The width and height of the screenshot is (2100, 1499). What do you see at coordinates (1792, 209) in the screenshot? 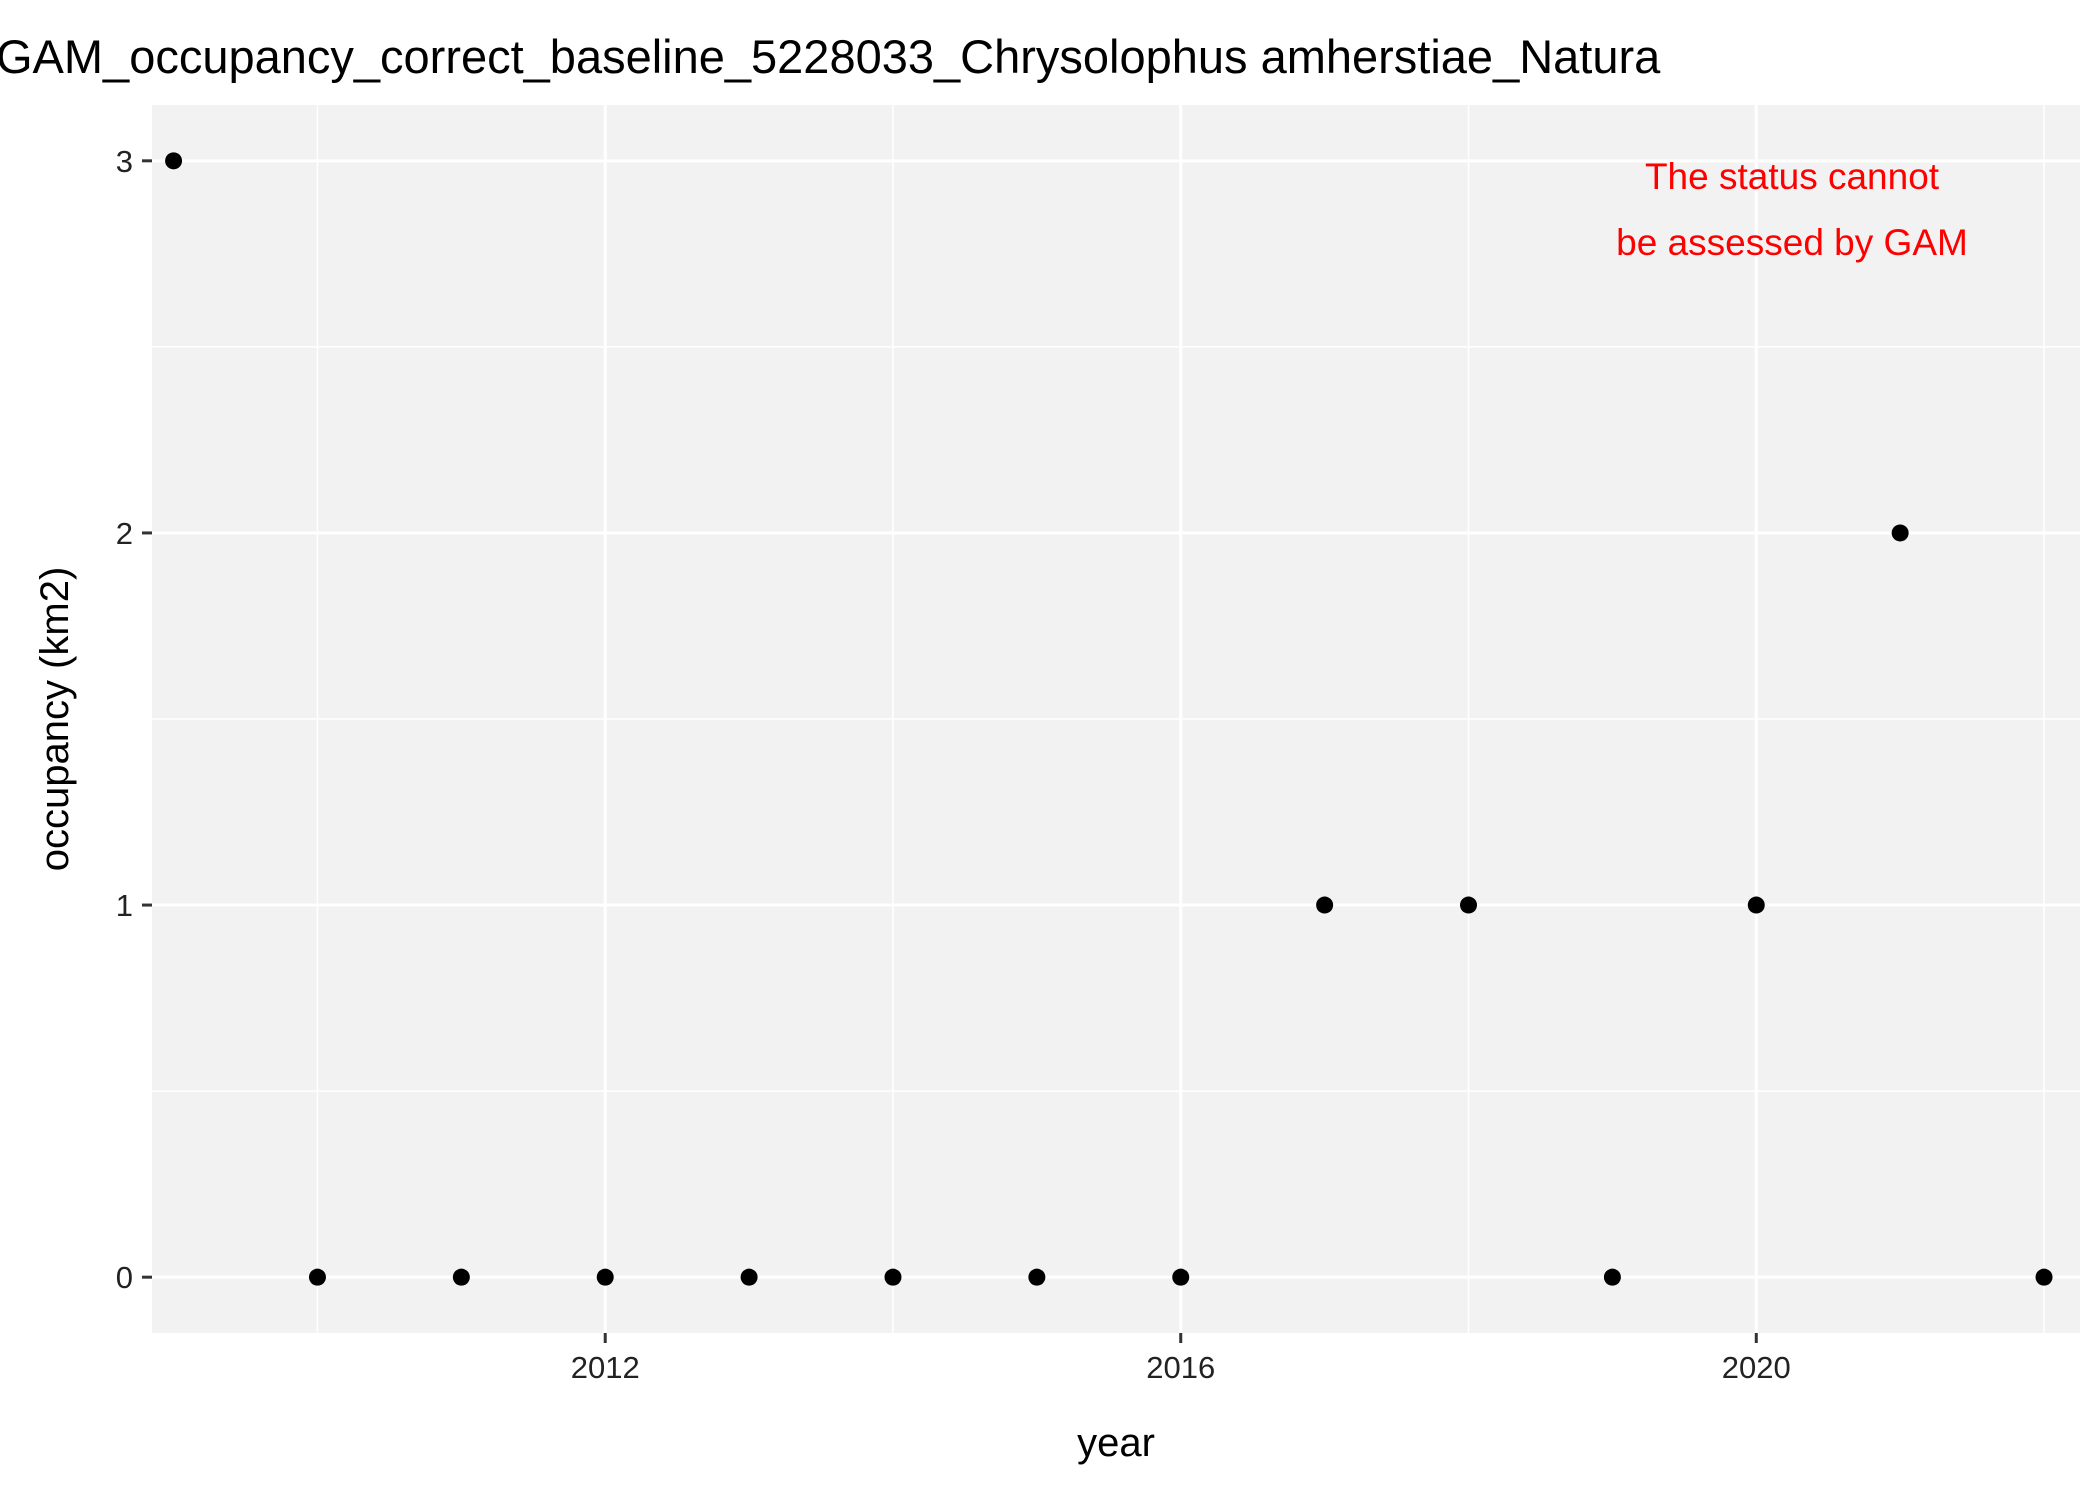
I see `status-annotation: The status cannot be assessed by GAM` at bounding box center [1792, 209].